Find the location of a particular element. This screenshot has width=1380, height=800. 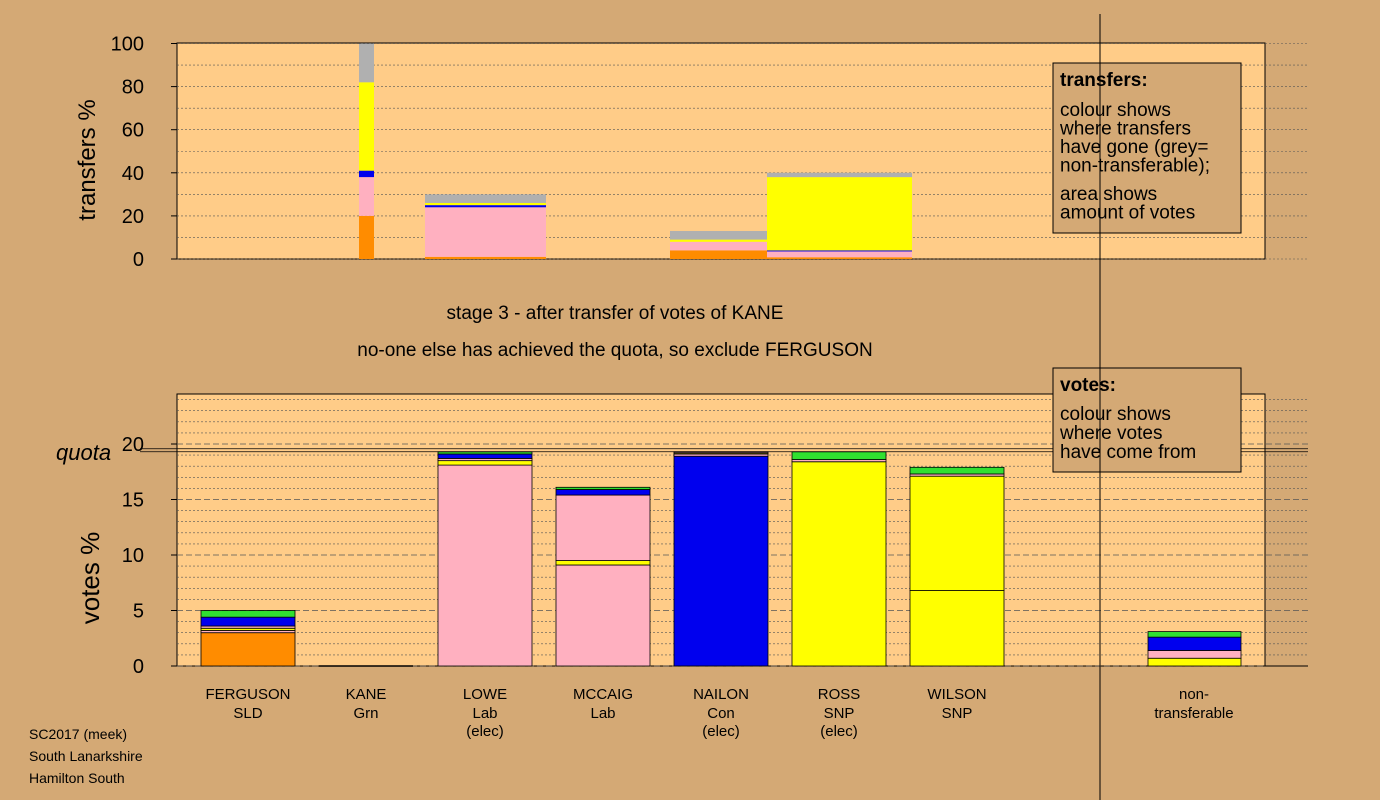

votes-legend-title: votes: is located at coordinates (1088, 385).